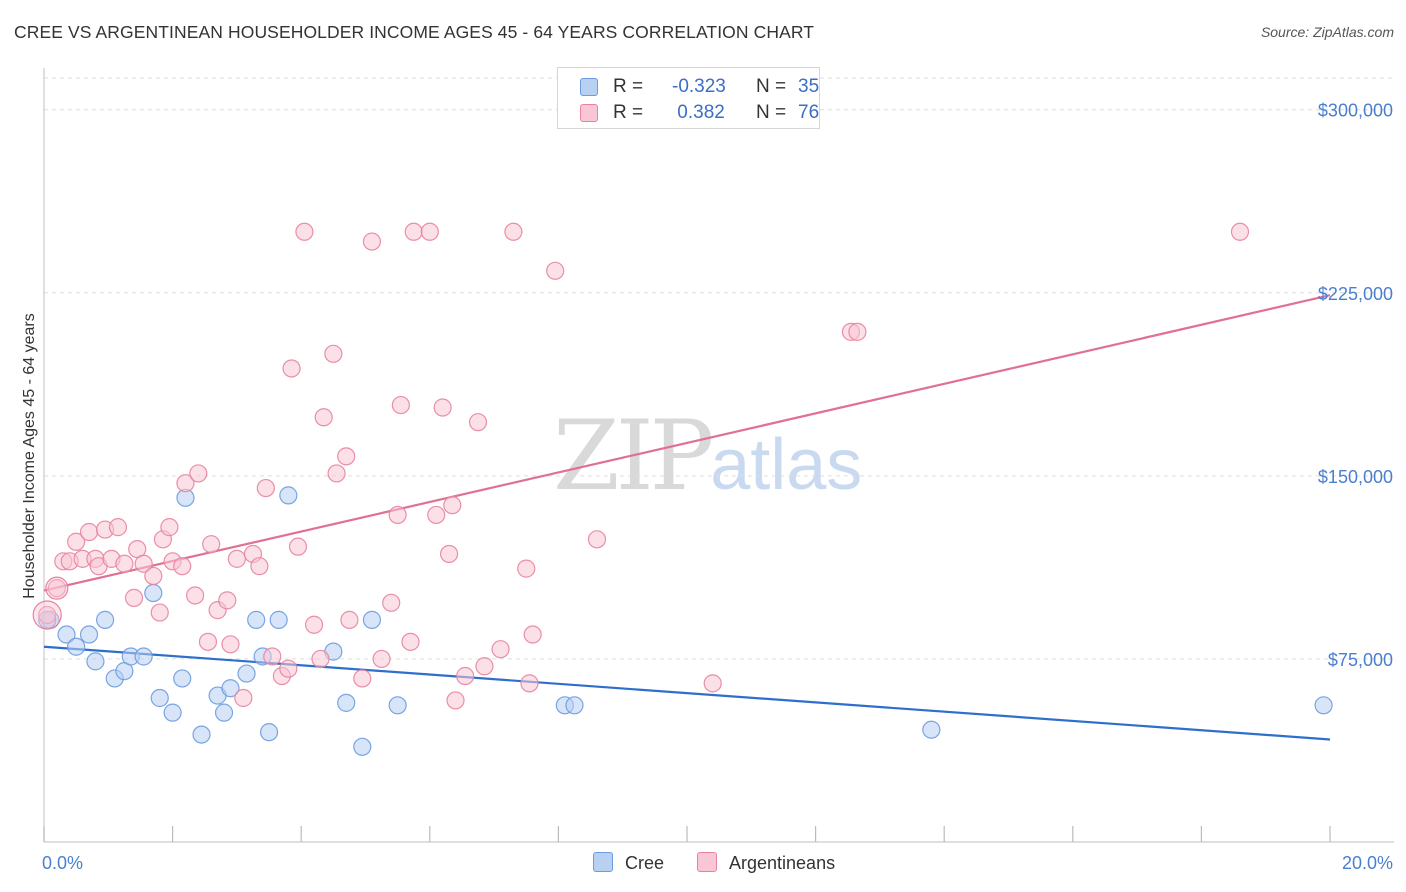 This screenshot has height=892, width=1406. I want to click on x-tick-labels: 0.0% 20.0%, so click(717, 863).